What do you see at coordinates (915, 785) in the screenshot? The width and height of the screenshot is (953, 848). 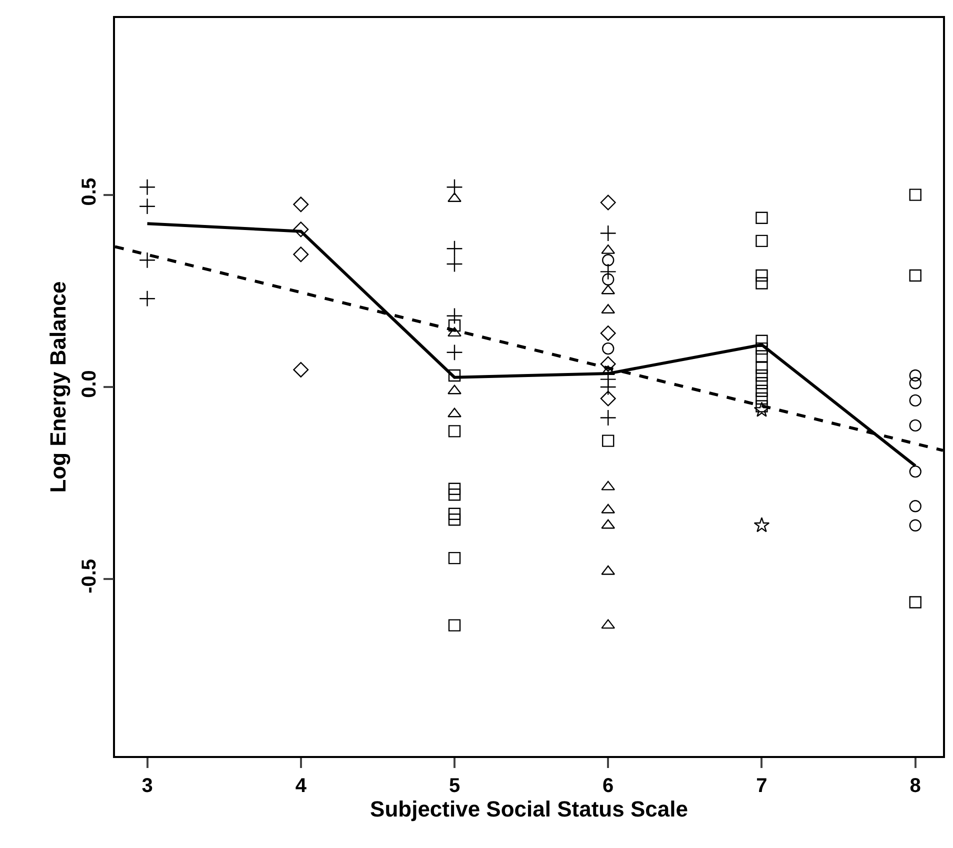 I see `x-tick-label: 8` at bounding box center [915, 785].